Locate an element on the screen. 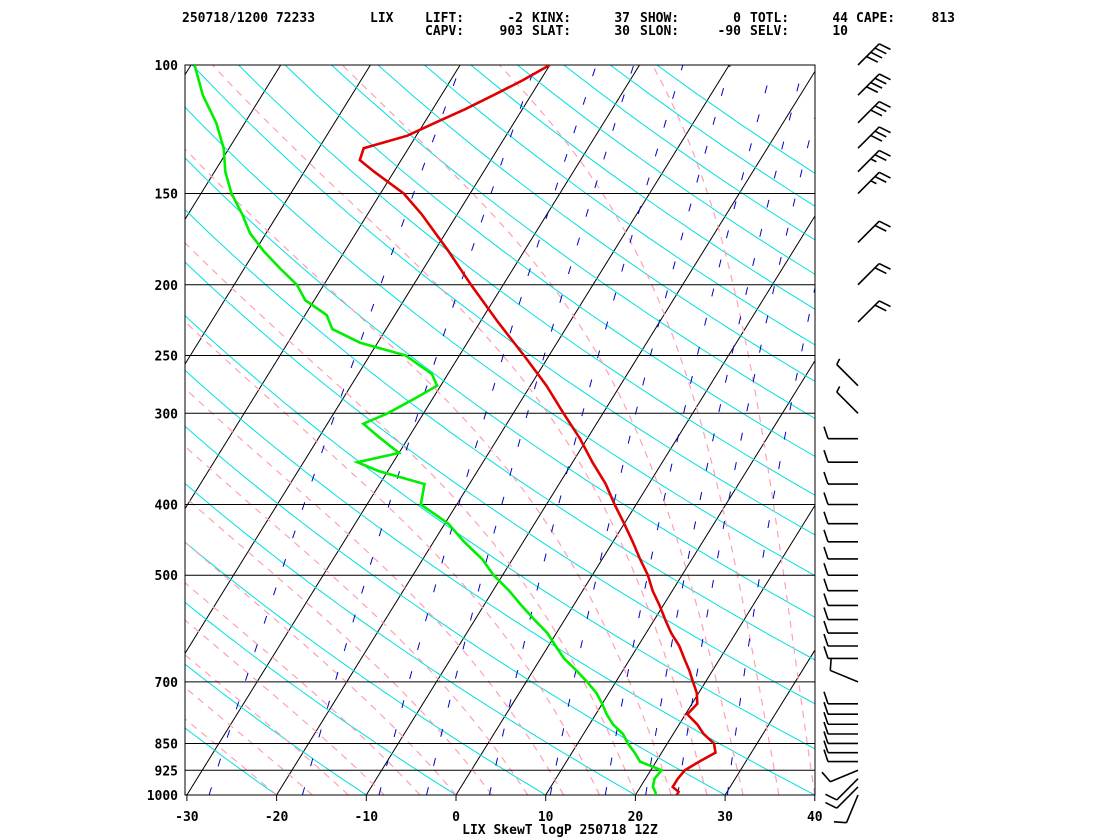  header-label-lift: LIFT: is located at coordinates (444, 18).